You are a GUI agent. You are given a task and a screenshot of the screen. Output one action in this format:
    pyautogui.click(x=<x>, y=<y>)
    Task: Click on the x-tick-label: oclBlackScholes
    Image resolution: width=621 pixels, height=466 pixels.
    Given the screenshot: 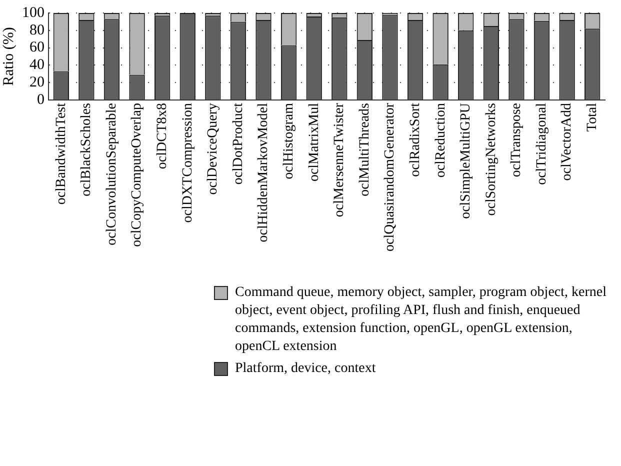 What is the action you would take?
    pyautogui.click(x=86, y=149)
    